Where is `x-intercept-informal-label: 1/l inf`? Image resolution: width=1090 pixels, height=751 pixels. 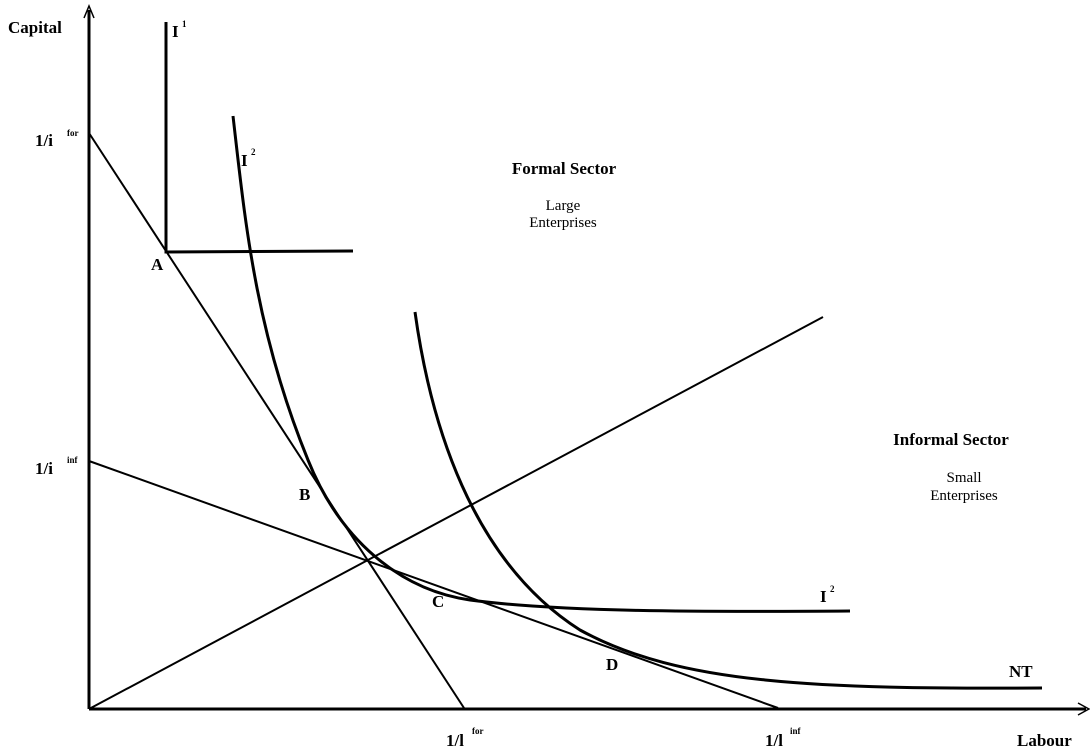
x-intercept-informal-label: 1/l inf is located at coordinates (783, 738).